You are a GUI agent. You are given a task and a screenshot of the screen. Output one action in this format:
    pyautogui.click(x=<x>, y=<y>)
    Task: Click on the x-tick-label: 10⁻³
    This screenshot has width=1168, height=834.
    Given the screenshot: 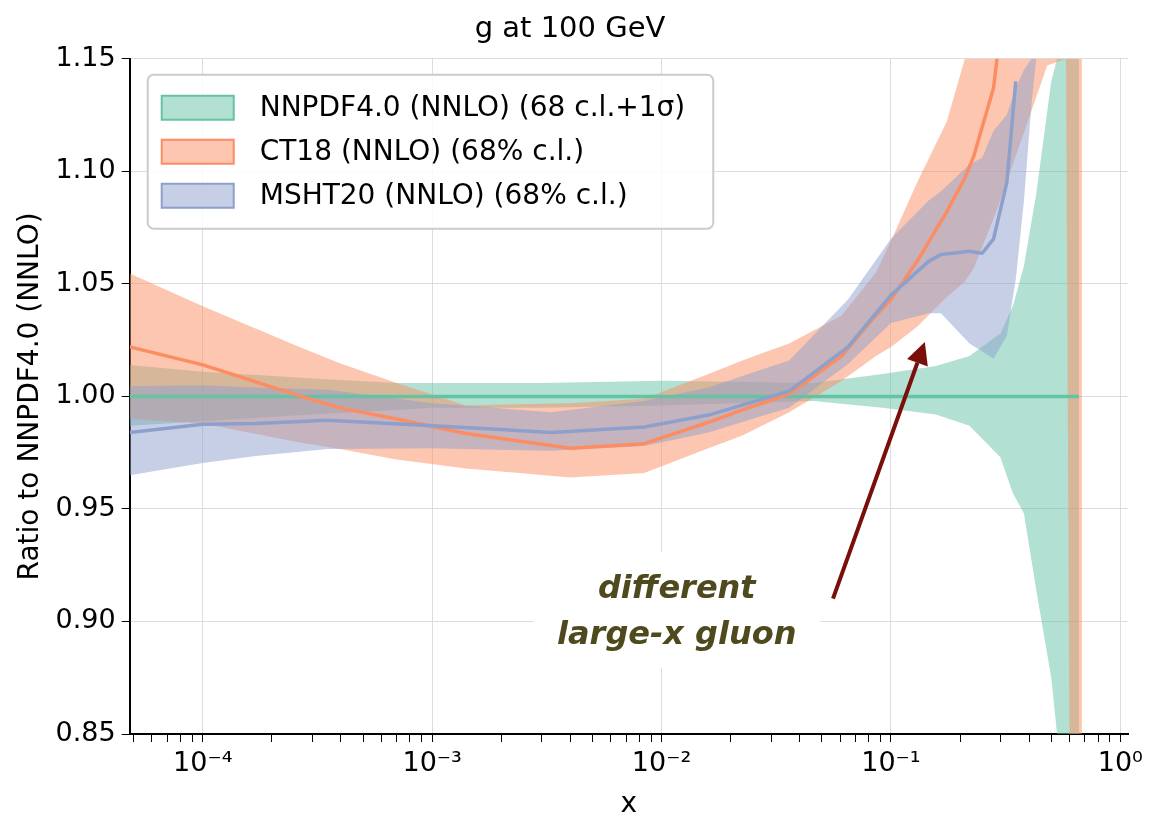 What is the action you would take?
    pyautogui.click(x=432, y=762)
    